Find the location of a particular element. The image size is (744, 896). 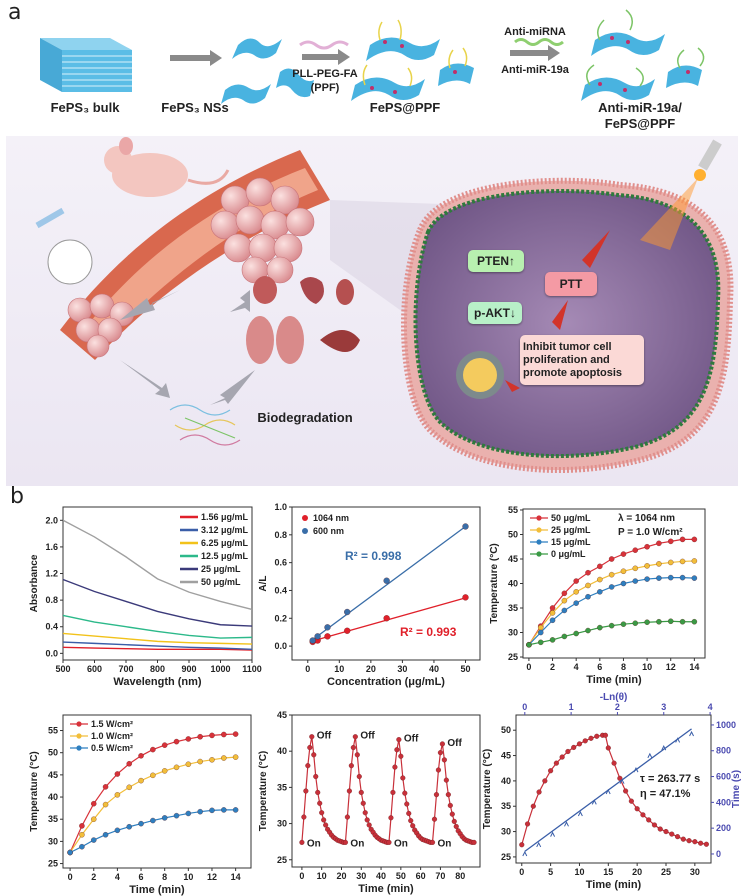

y-tick-label: 35 is located at coordinates (506, 806).